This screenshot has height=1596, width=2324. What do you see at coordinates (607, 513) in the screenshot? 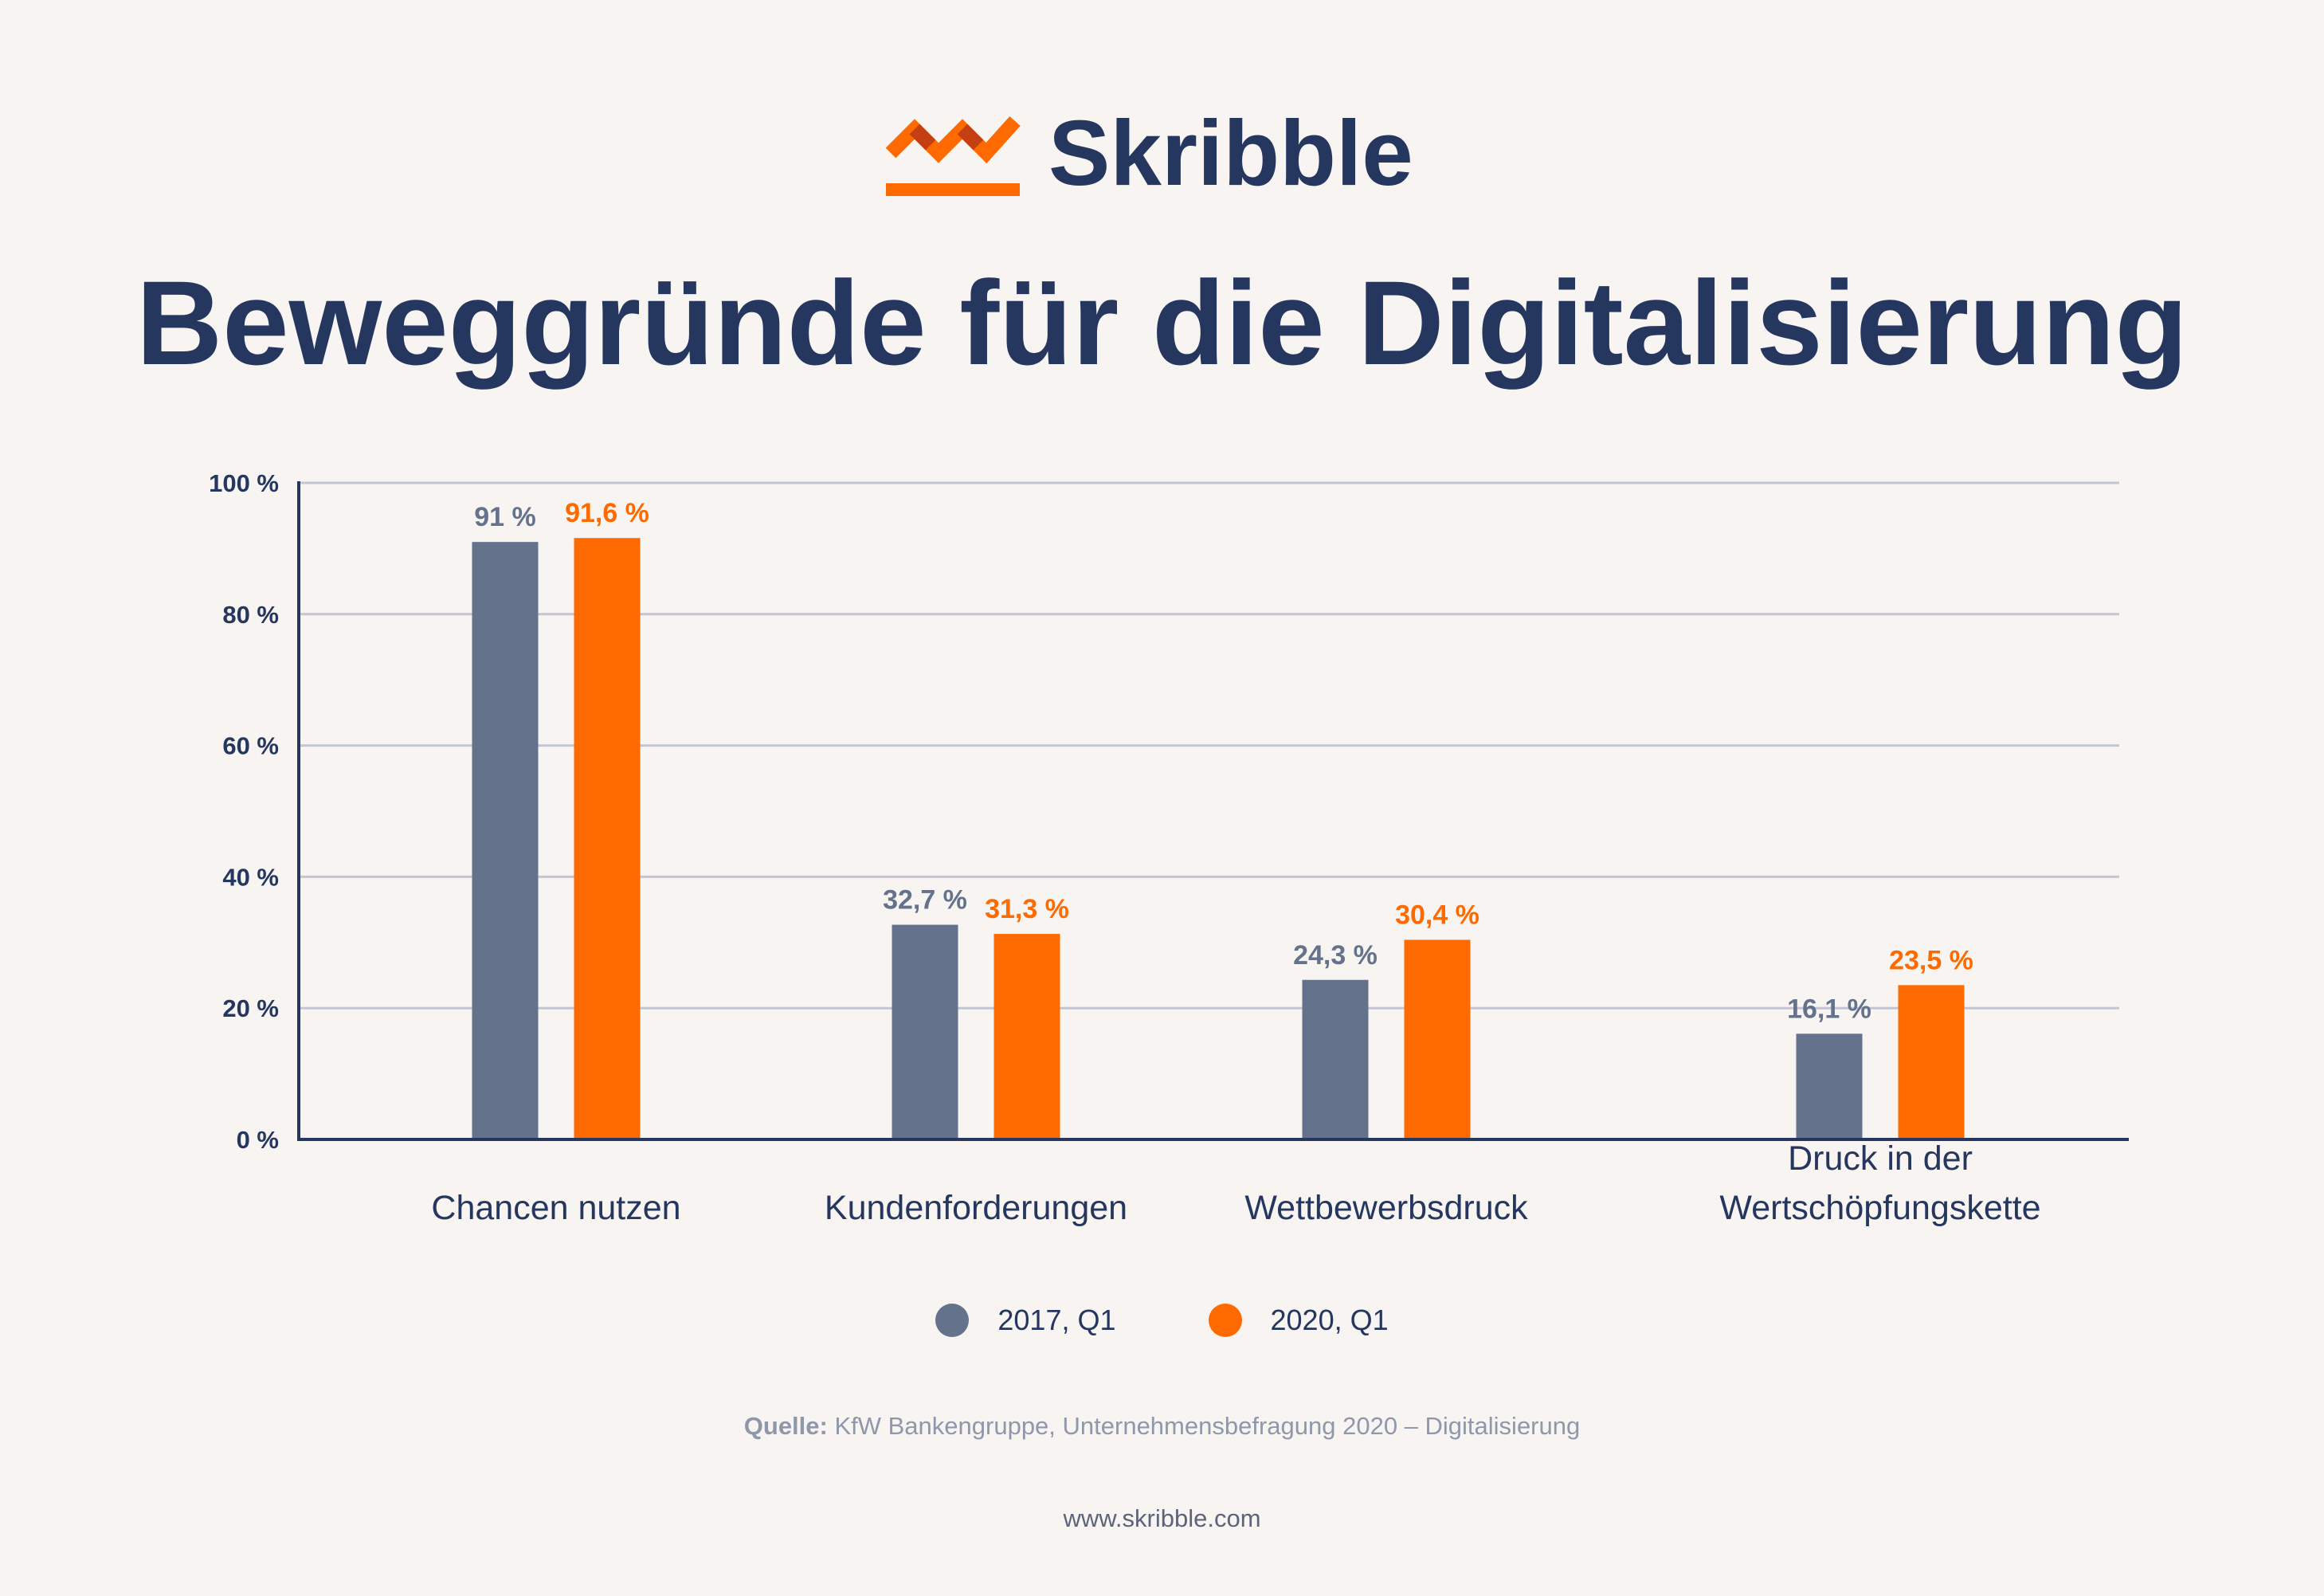
I see `value-label-series1-cat0: 91,6 %` at bounding box center [607, 513].